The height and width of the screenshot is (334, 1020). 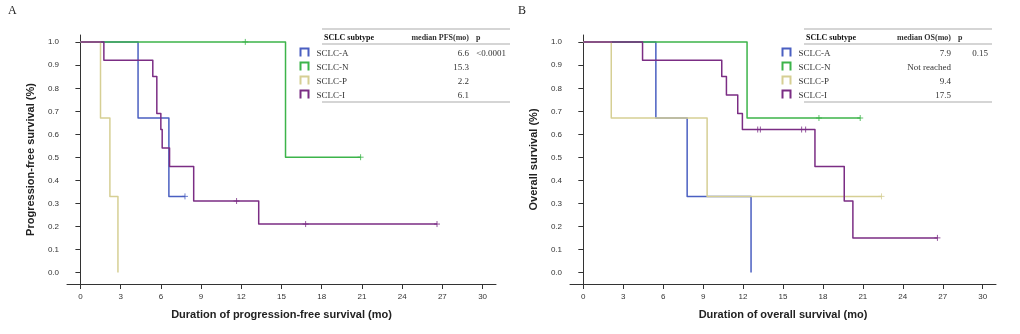 I want to click on annotation: 0.15, so click(x=980, y=52).